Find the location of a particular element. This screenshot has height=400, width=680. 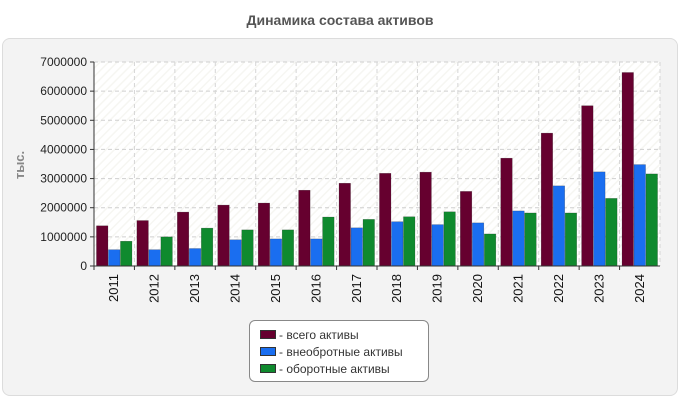

x-tick-label-2022: 2022 is located at coordinates (558, 288).